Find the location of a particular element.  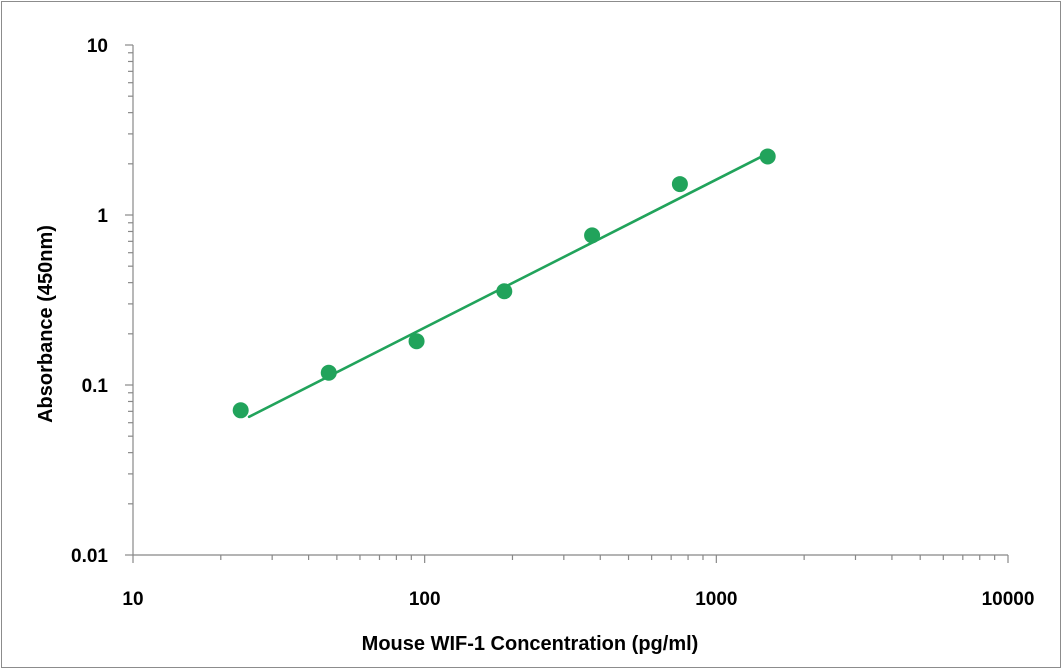

x-tick-label: 1000 is located at coordinates (716, 599).